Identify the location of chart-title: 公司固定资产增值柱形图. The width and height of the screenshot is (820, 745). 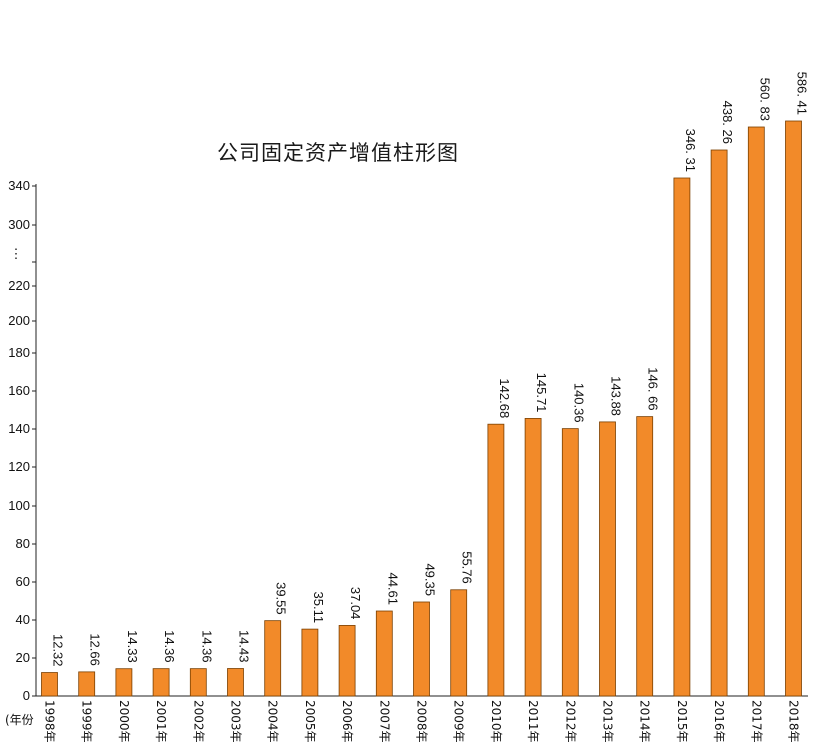
(338, 153).